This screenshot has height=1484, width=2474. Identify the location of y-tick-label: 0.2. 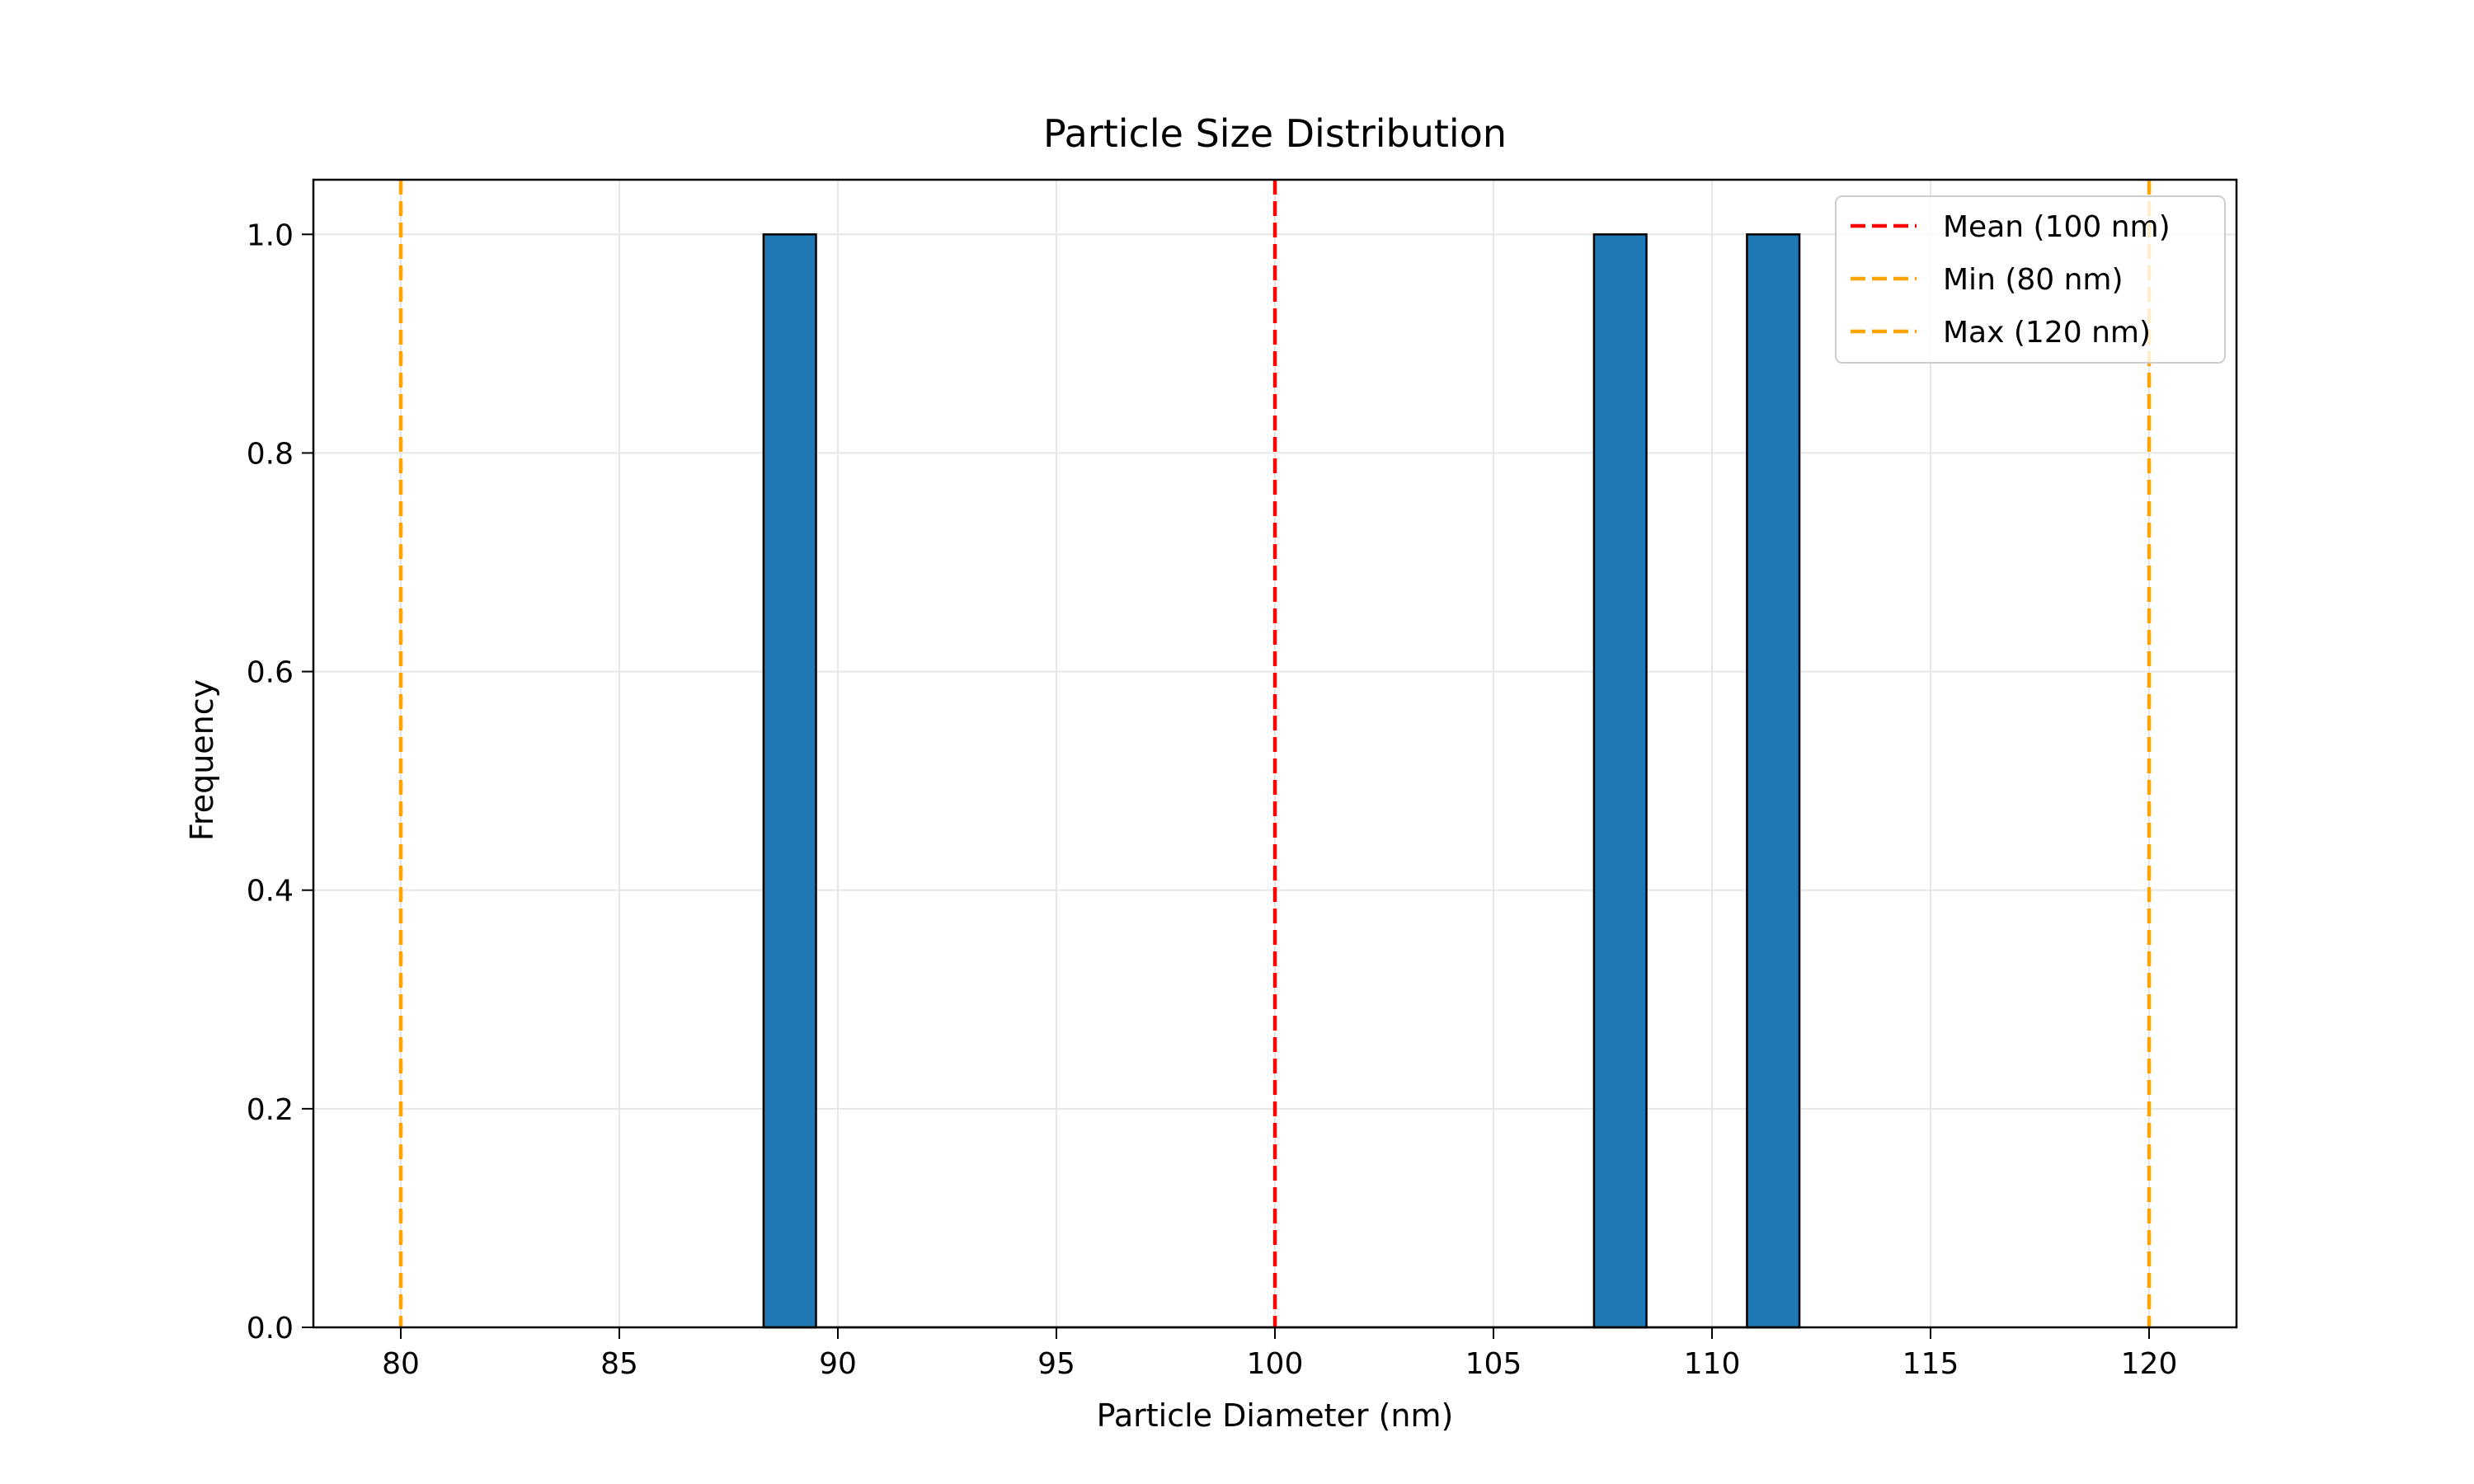
(270, 1110).